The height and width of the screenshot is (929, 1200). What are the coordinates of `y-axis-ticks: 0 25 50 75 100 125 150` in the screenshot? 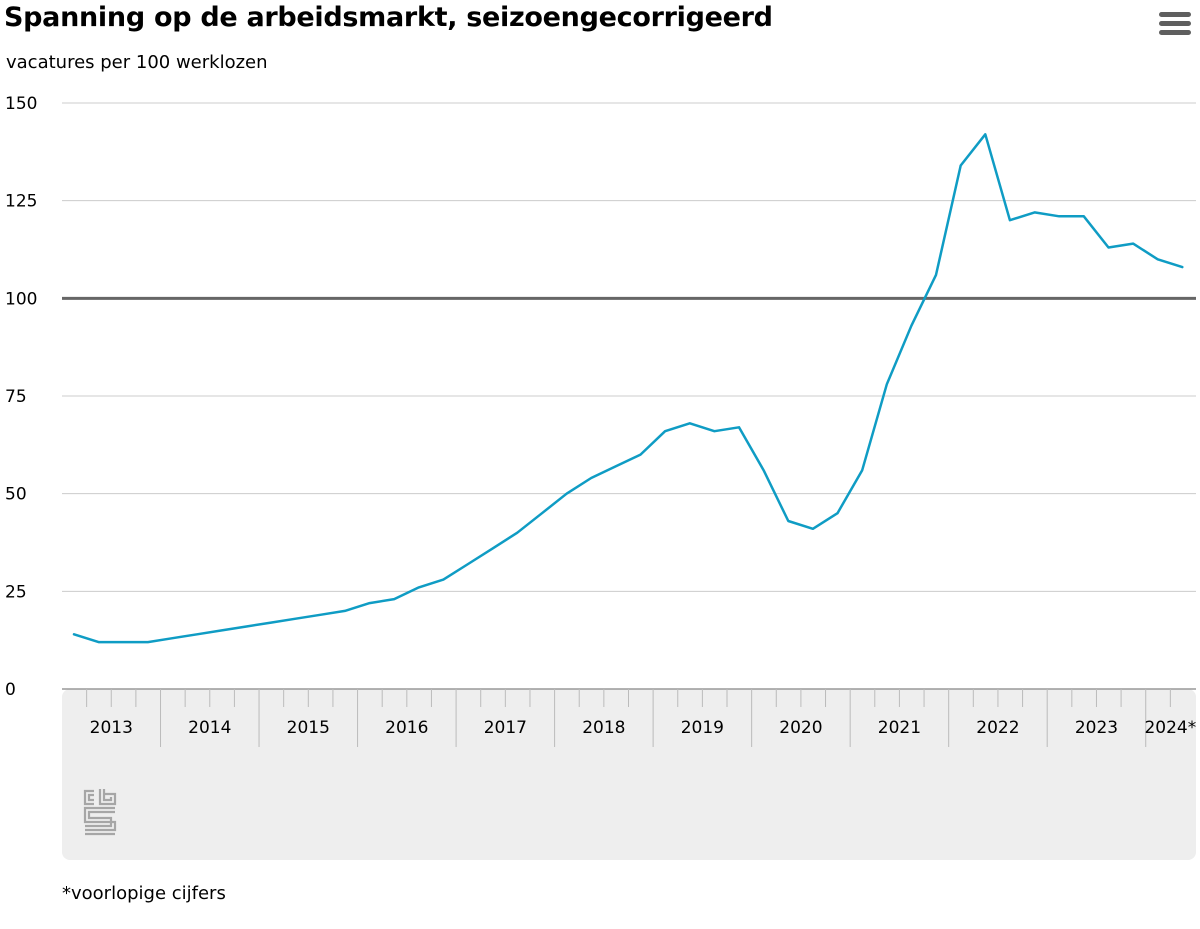 It's located at (21, 397).